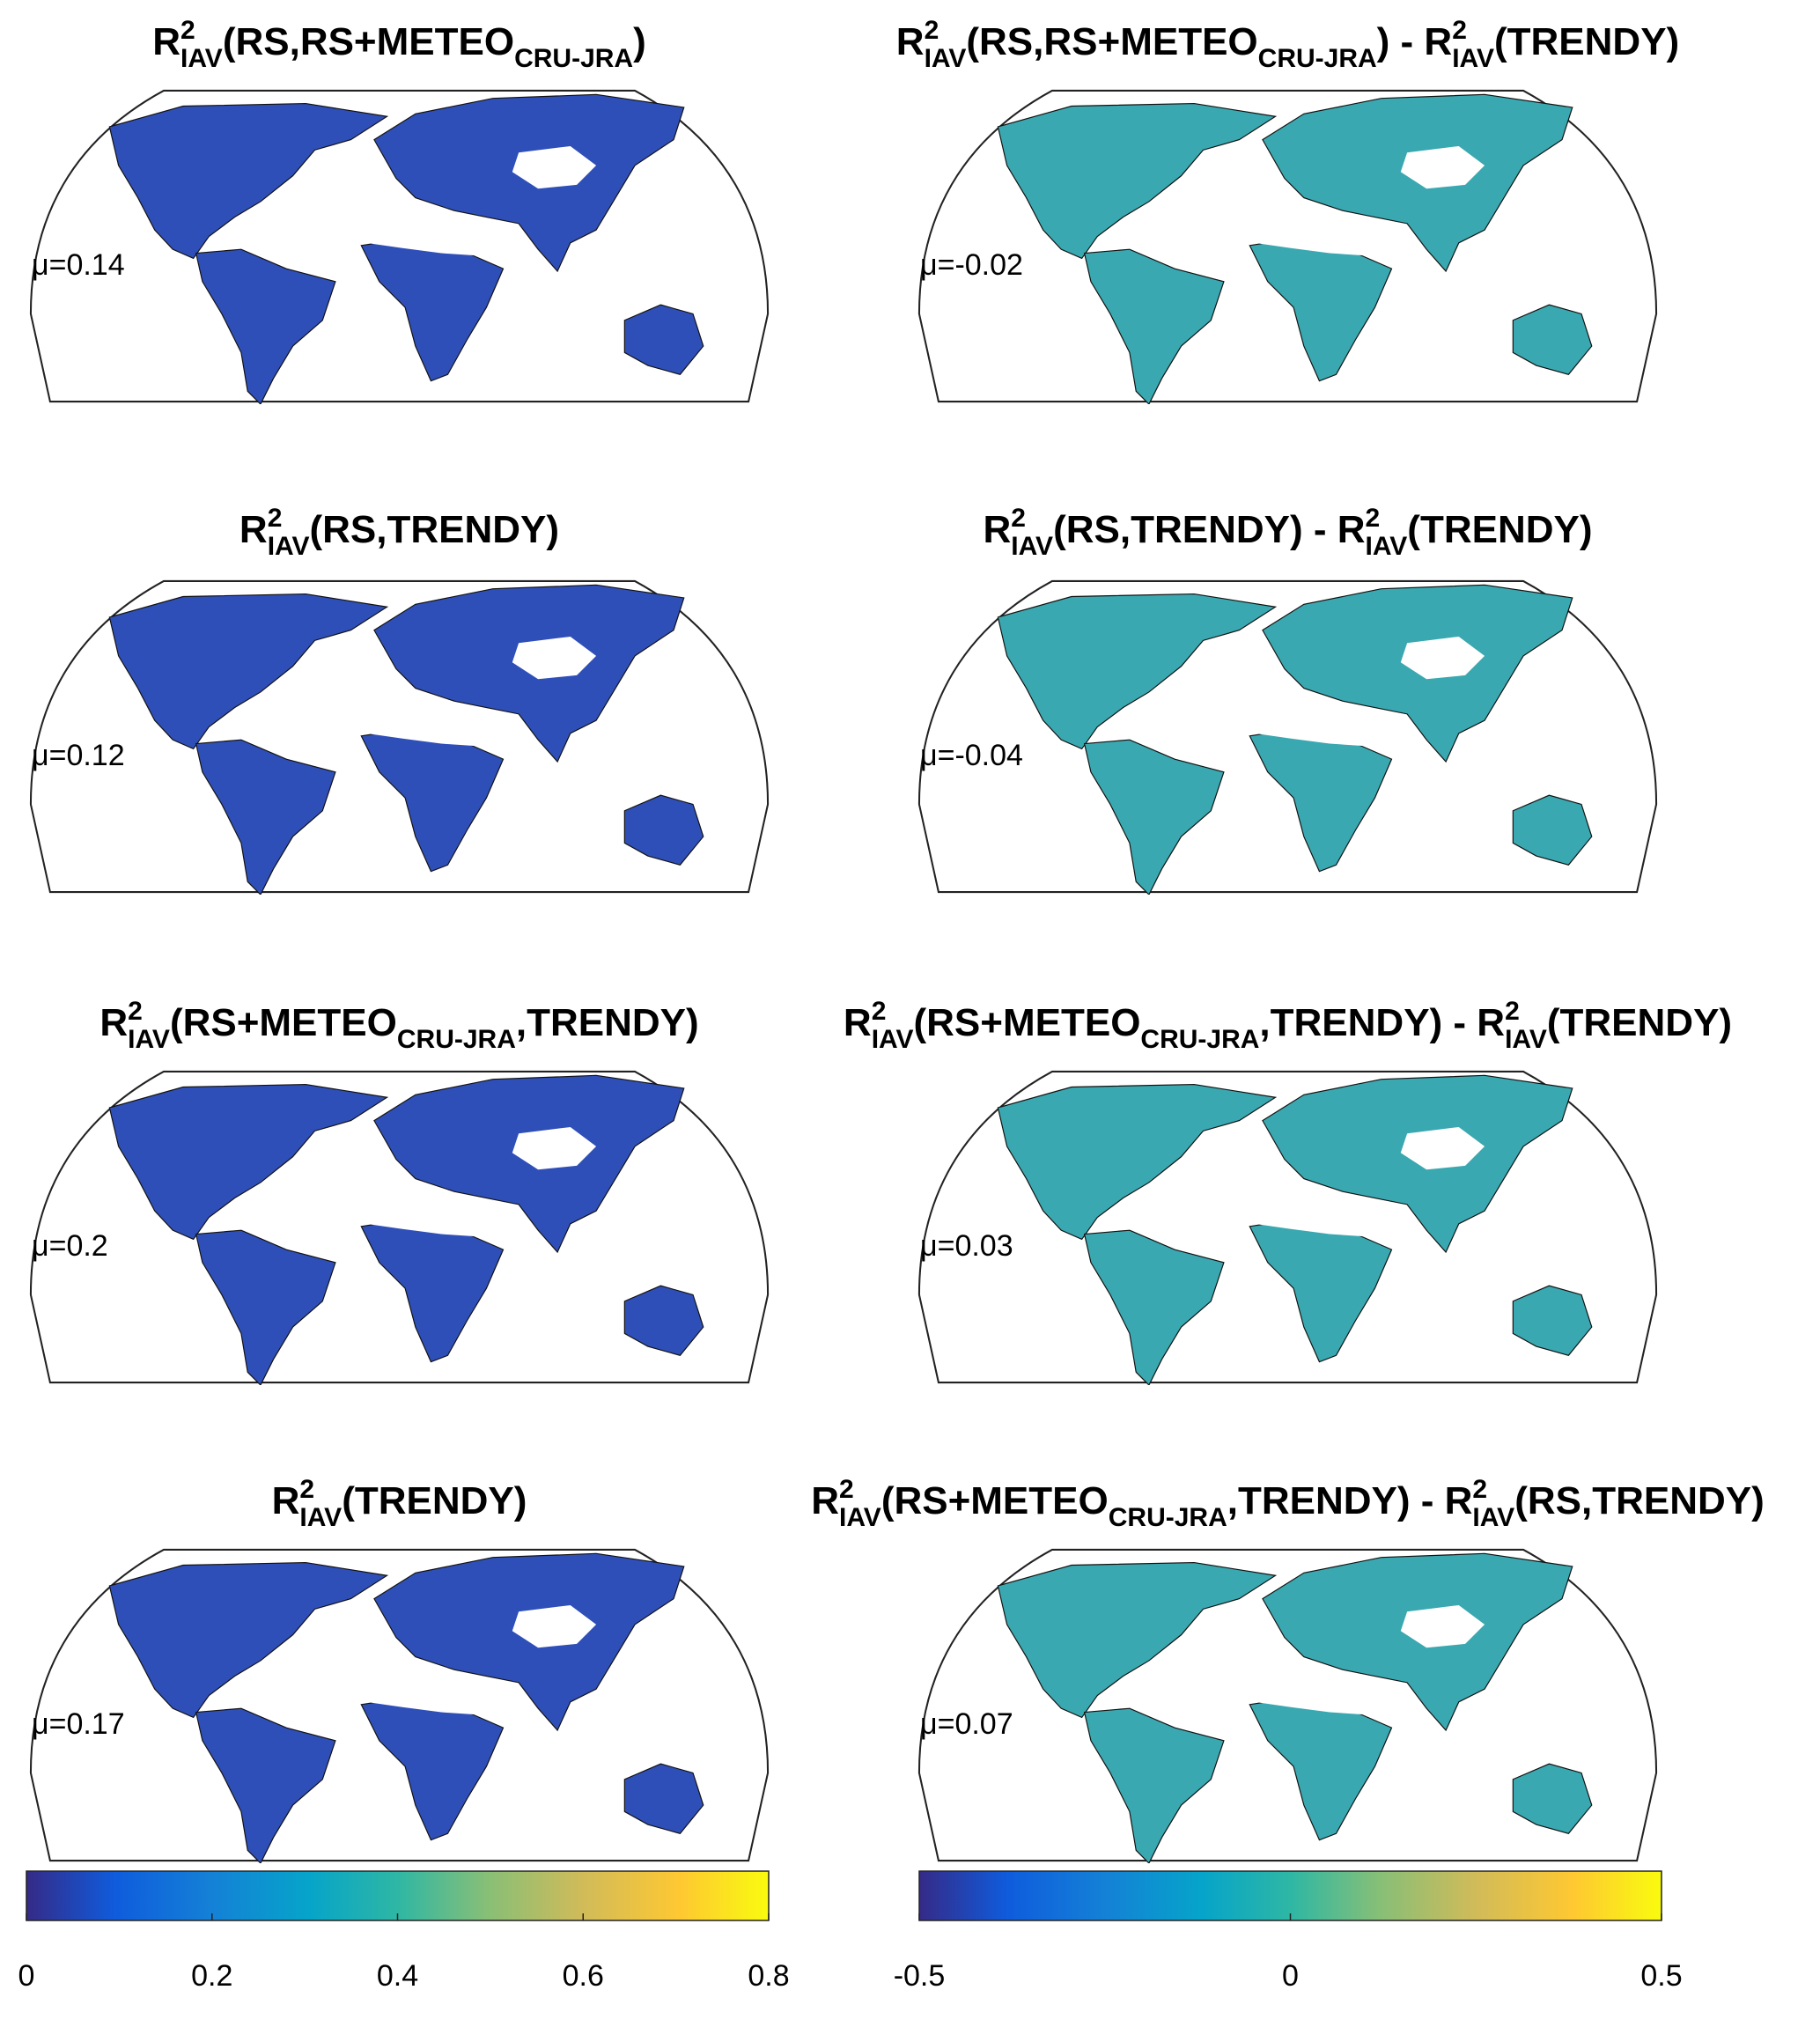 This screenshot has width=1820, height=2027. I want to click on mu-label: μ=0.12, so click(78, 755).